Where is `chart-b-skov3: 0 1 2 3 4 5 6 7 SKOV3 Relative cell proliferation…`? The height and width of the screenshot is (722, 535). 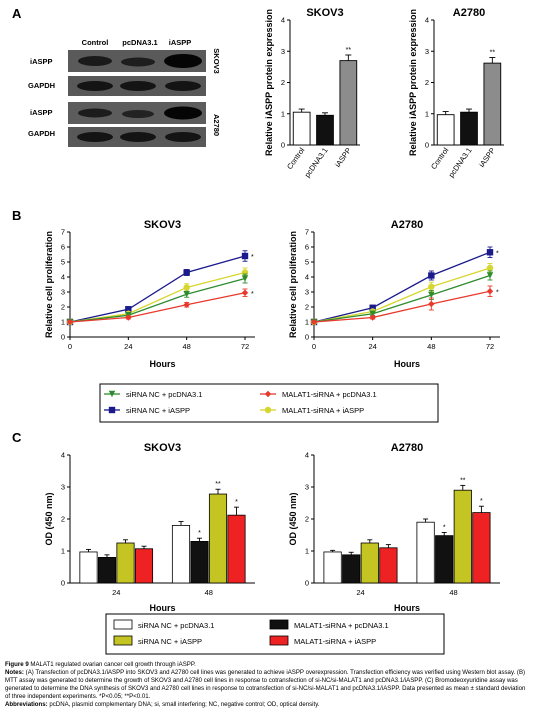
chart-b-skov3: 0 1 2 3 4 5 6 7 SKOV3 Relative cell proliferation… is located at coordinates (149, 294).